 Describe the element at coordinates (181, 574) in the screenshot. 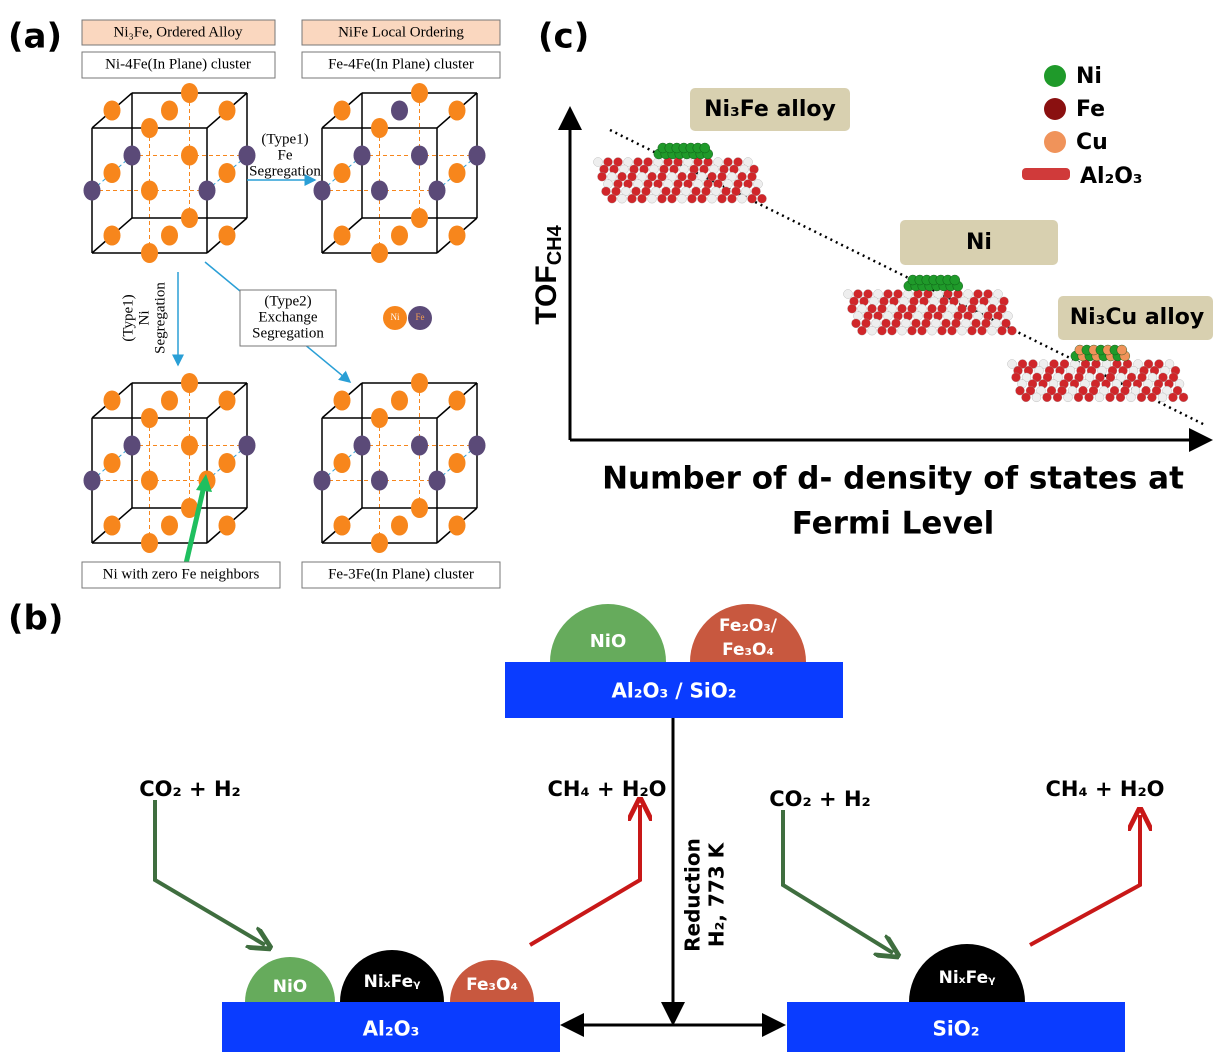

I see `box-caption: Ni with zero Fe neighbors` at that location.